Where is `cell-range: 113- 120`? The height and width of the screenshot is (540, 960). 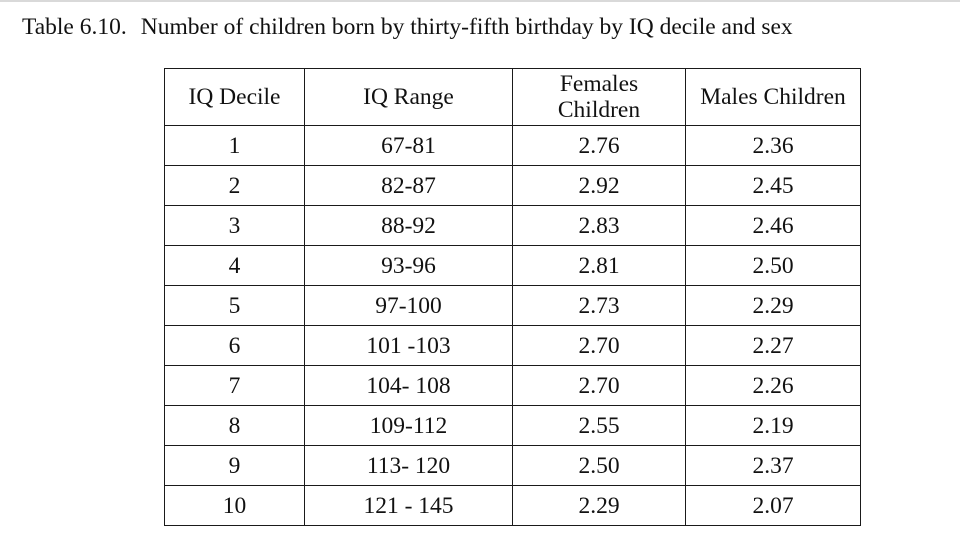 cell-range: 113- 120 is located at coordinates (408, 465).